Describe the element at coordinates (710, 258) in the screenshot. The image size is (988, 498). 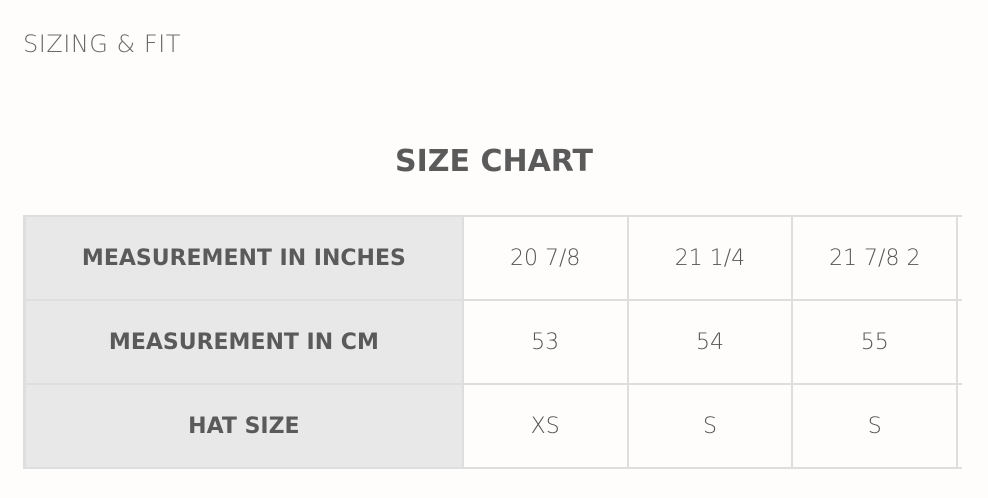
I see `table-cell: 21 1/4` at that location.